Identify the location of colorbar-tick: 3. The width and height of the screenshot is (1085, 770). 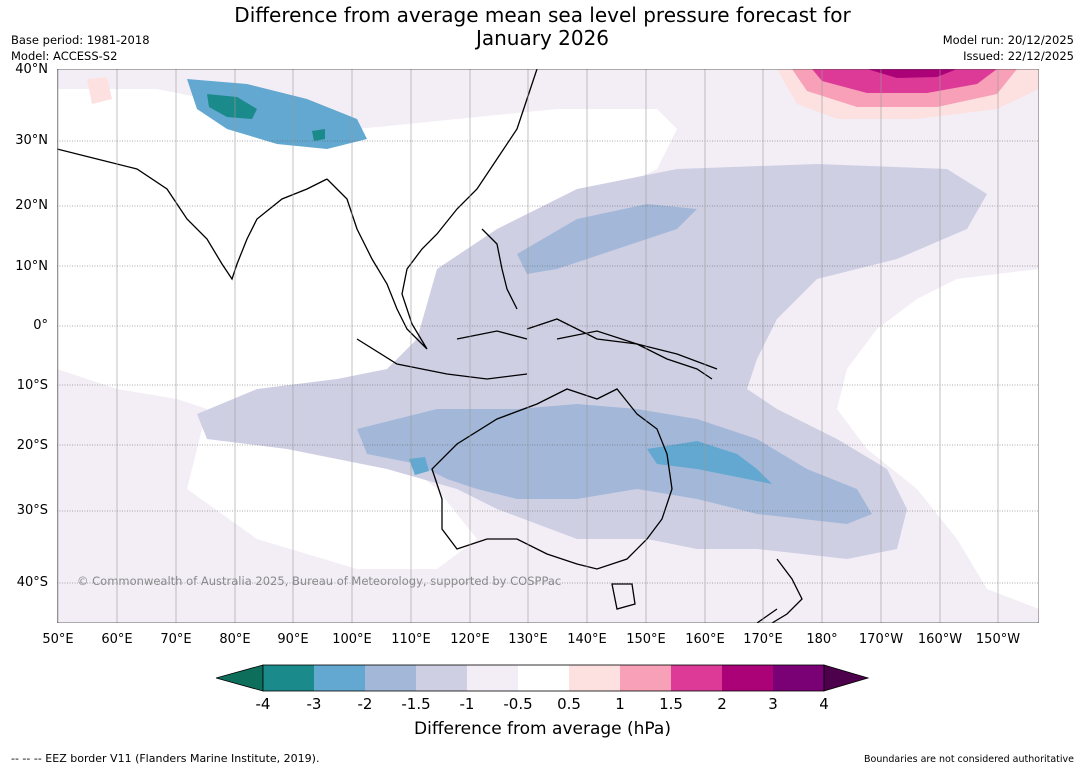
(773, 704).